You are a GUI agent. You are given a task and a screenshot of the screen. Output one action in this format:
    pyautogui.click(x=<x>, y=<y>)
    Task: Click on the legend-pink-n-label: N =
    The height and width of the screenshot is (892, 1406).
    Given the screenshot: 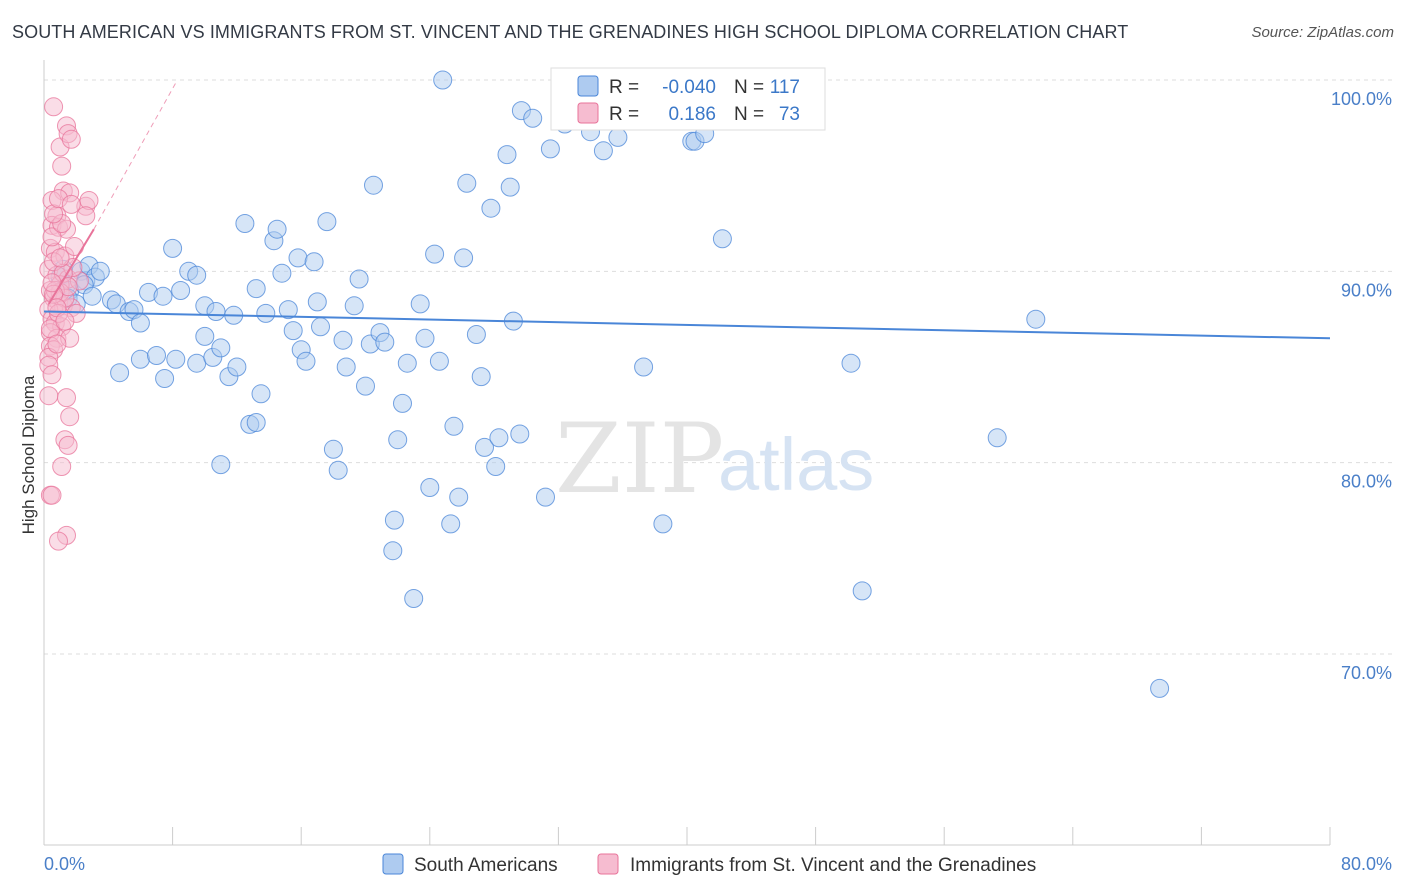 What is the action you would take?
    pyautogui.click(x=749, y=114)
    